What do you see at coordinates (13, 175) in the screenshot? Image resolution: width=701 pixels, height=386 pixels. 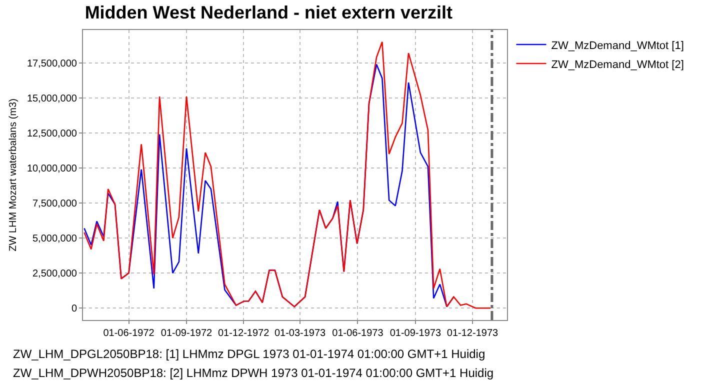 I see `y-axis-title: ZW LHM Mozart waterbalans (m3)` at bounding box center [13, 175].